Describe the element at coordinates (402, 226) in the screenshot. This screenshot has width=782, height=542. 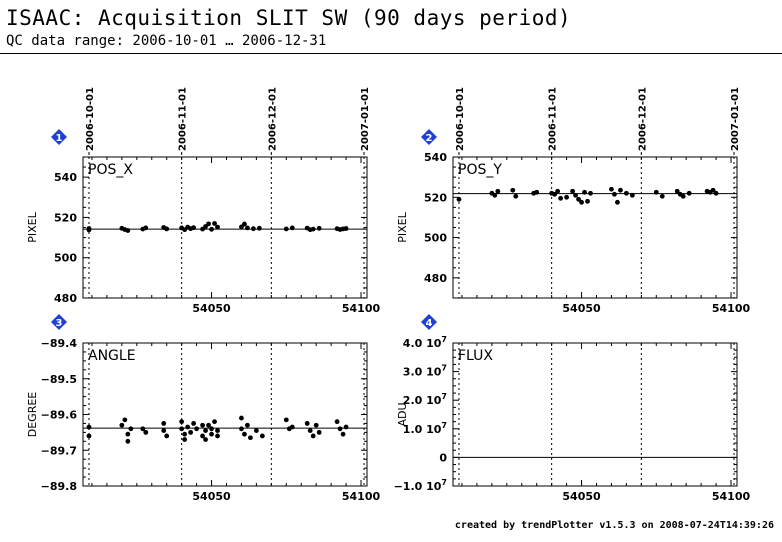
I see `y-axis-label: PIXEL` at that location.